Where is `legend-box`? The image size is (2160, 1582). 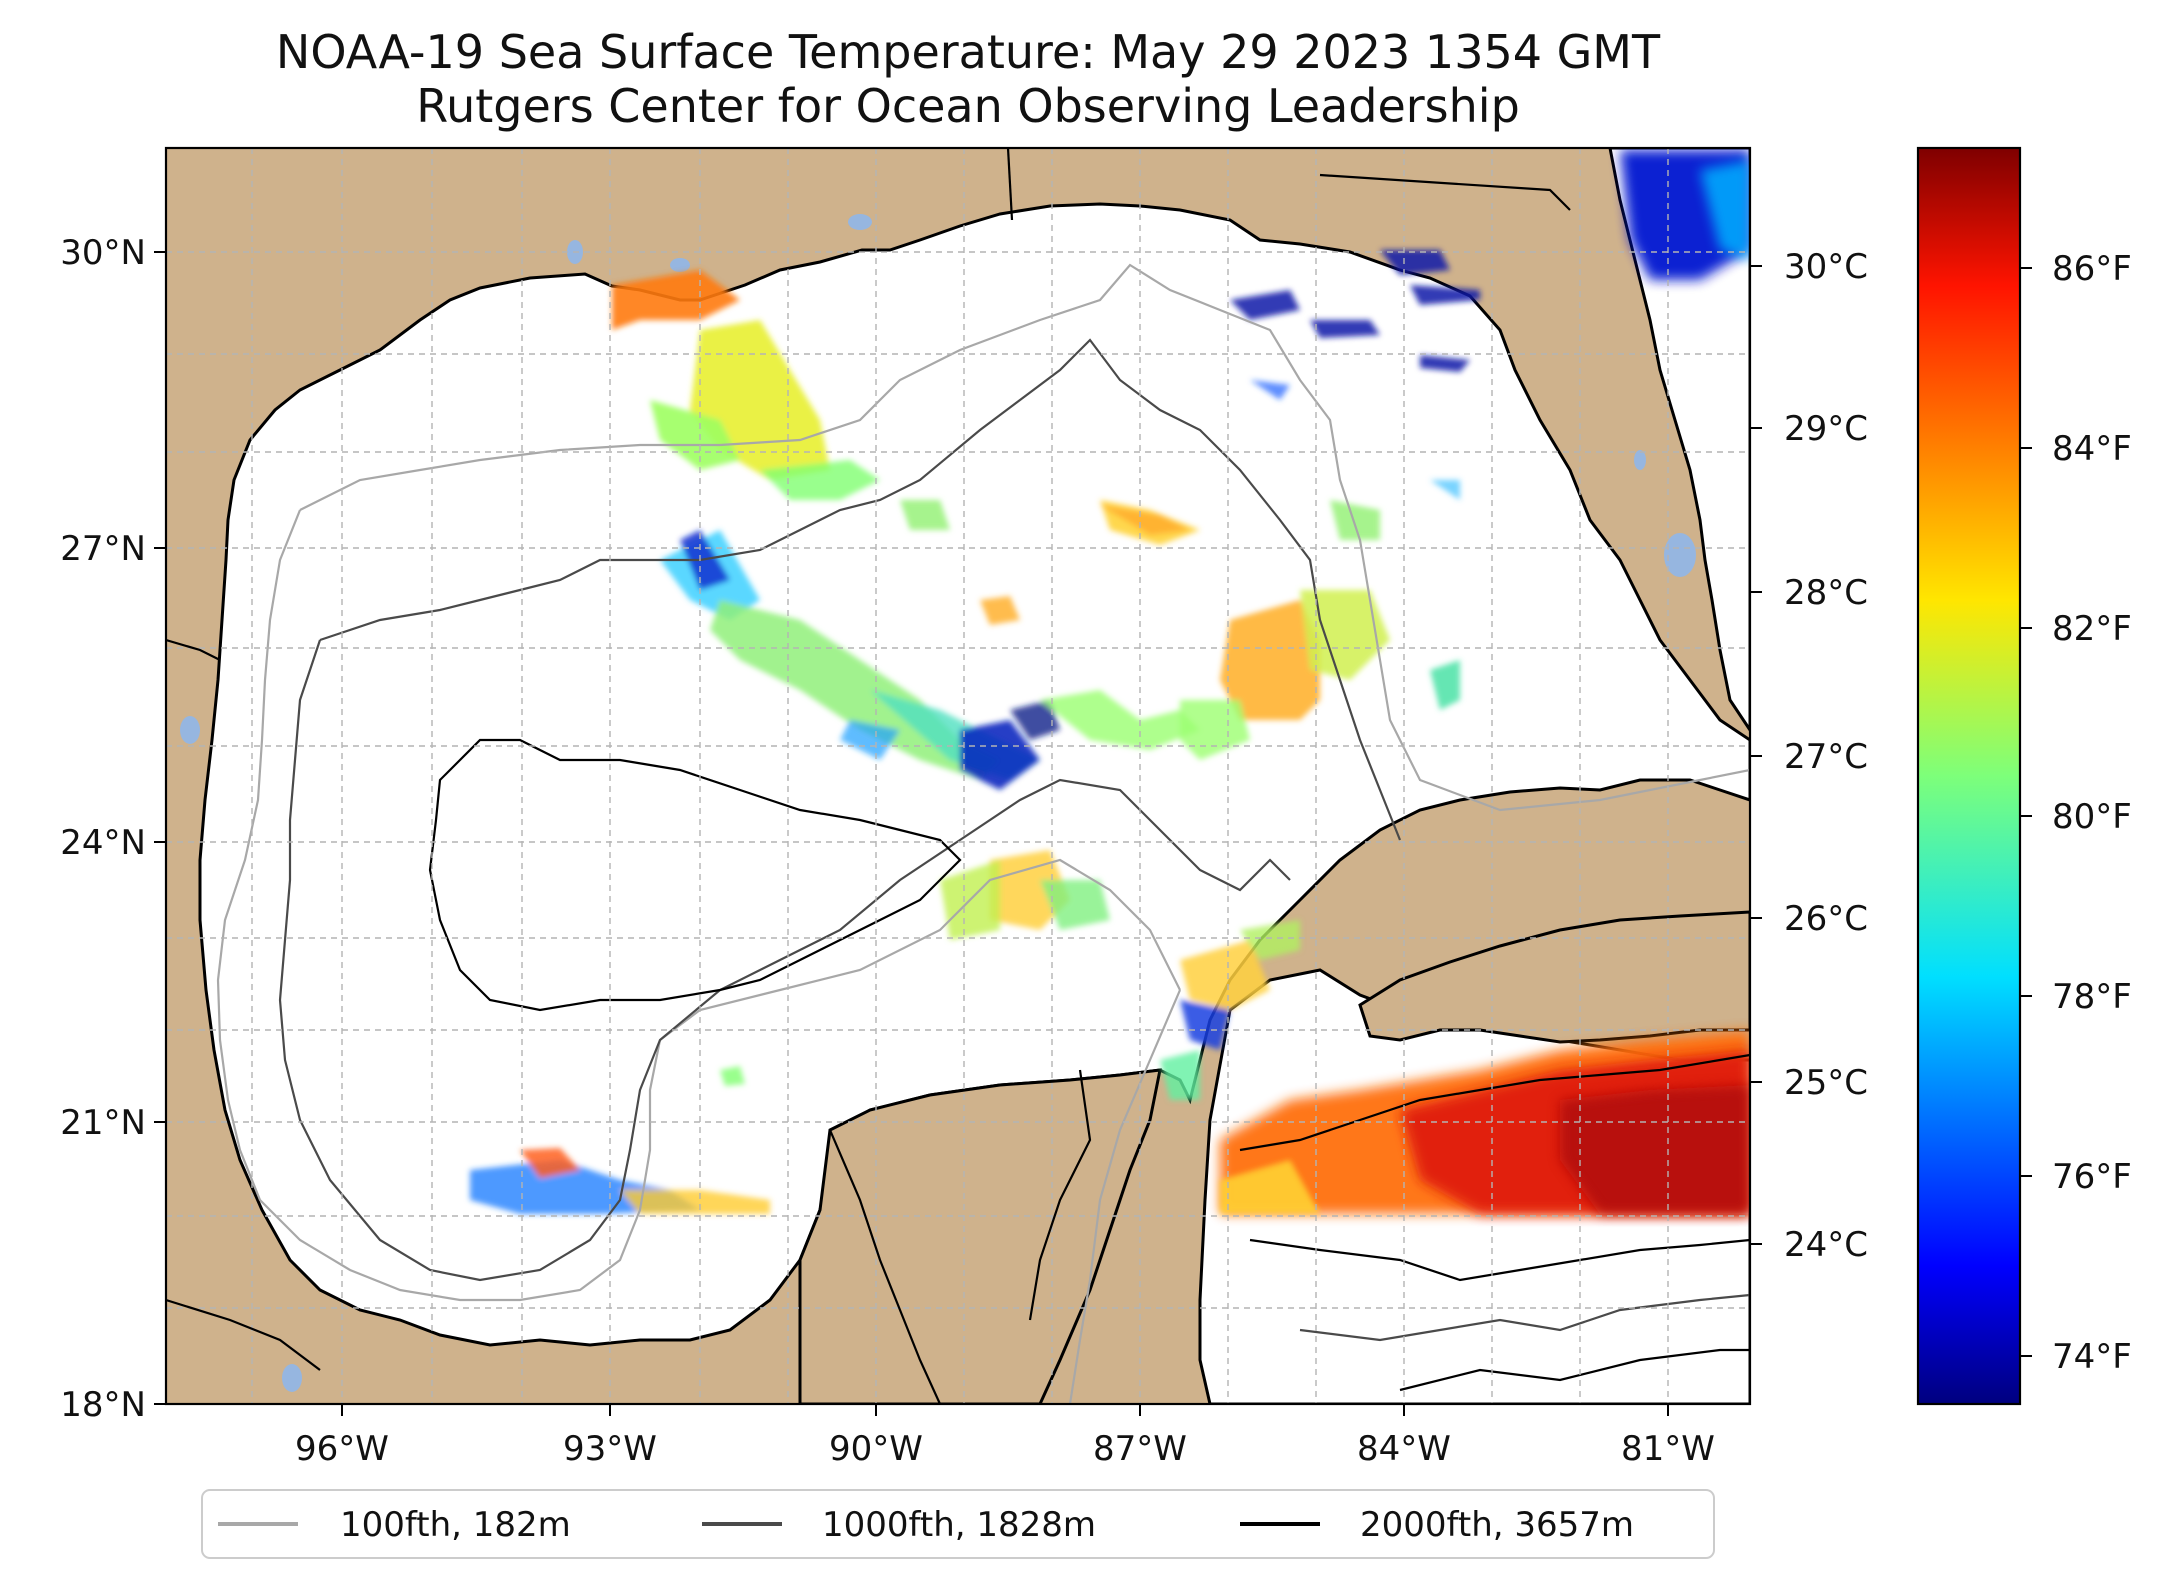 legend-box is located at coordinates (958, 1524).